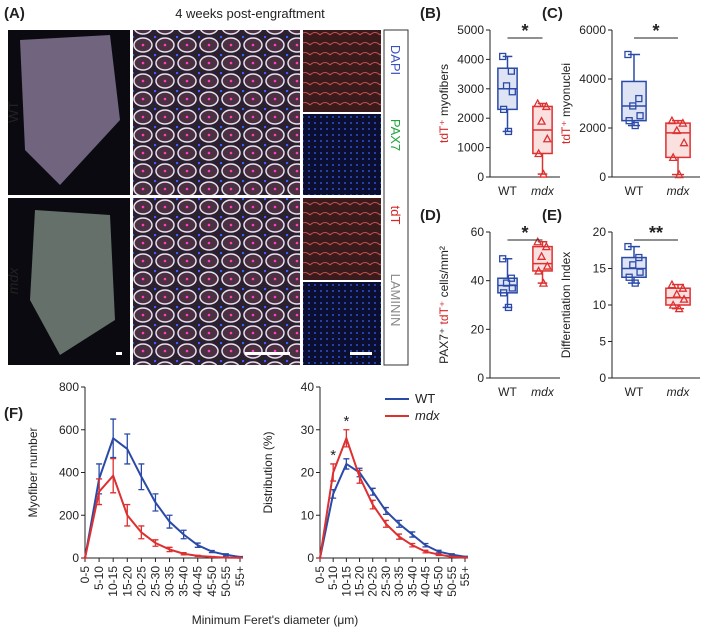 The width and height of the screenshot is (709, 641). What do you see at coordinates (444, 343) in the screenshot?
I see `y-label-part: PAX7⁺` at bounding box center [444, 343].